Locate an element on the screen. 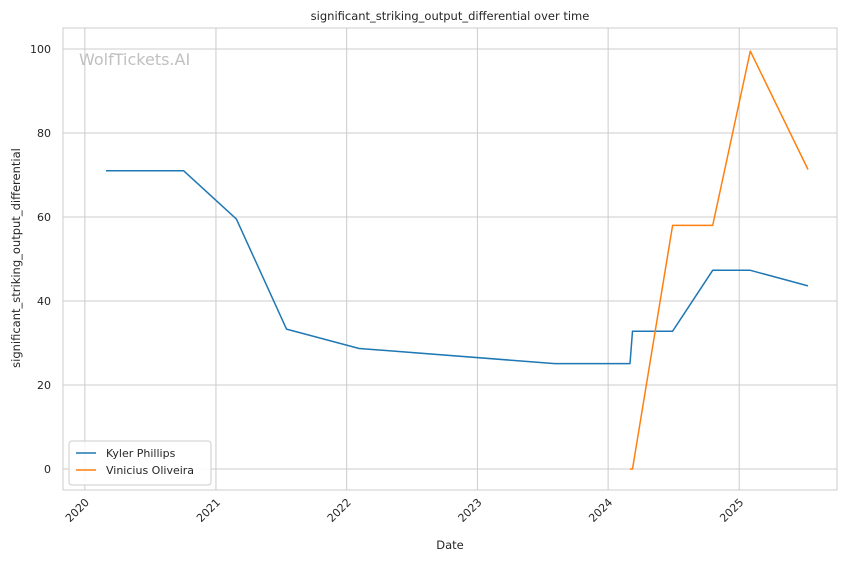 This screenshot has height=561, width=848. x-tick-label: 2024 is located at coordinates (600, 510).